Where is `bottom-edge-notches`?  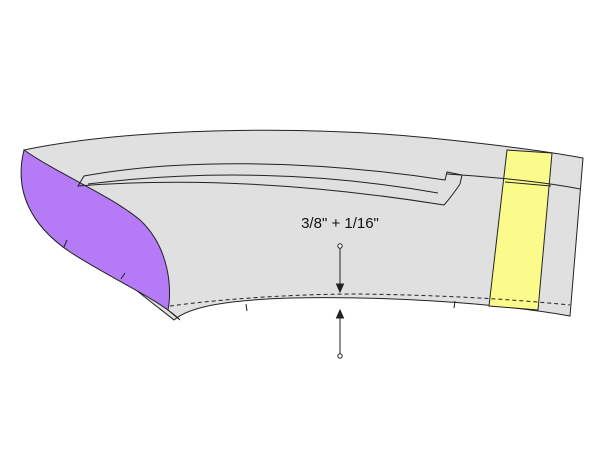
bottom-edge-notches is located at coordinates (350, 306).